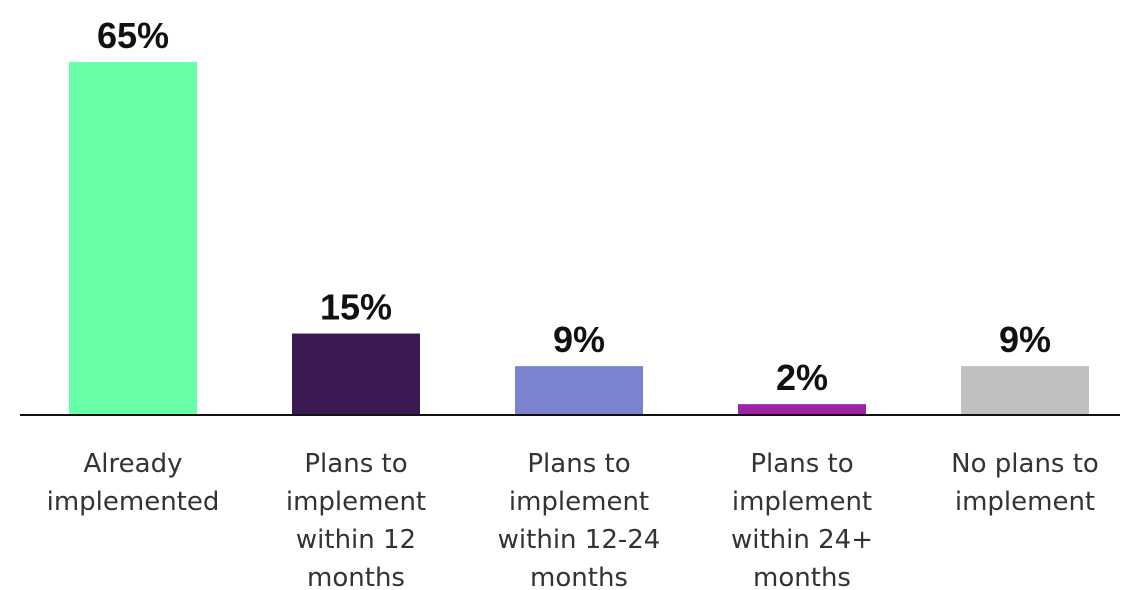 This screenshot has height=590, width=1147. I want to click on category-label-4: No plans to implement, so click(1025, 483).